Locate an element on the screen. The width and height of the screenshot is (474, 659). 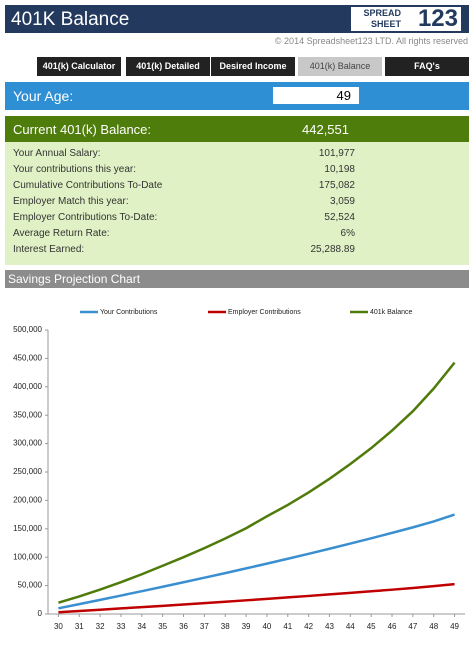
section-title: Savings Projection Chart is located at coordinates (74, 279).